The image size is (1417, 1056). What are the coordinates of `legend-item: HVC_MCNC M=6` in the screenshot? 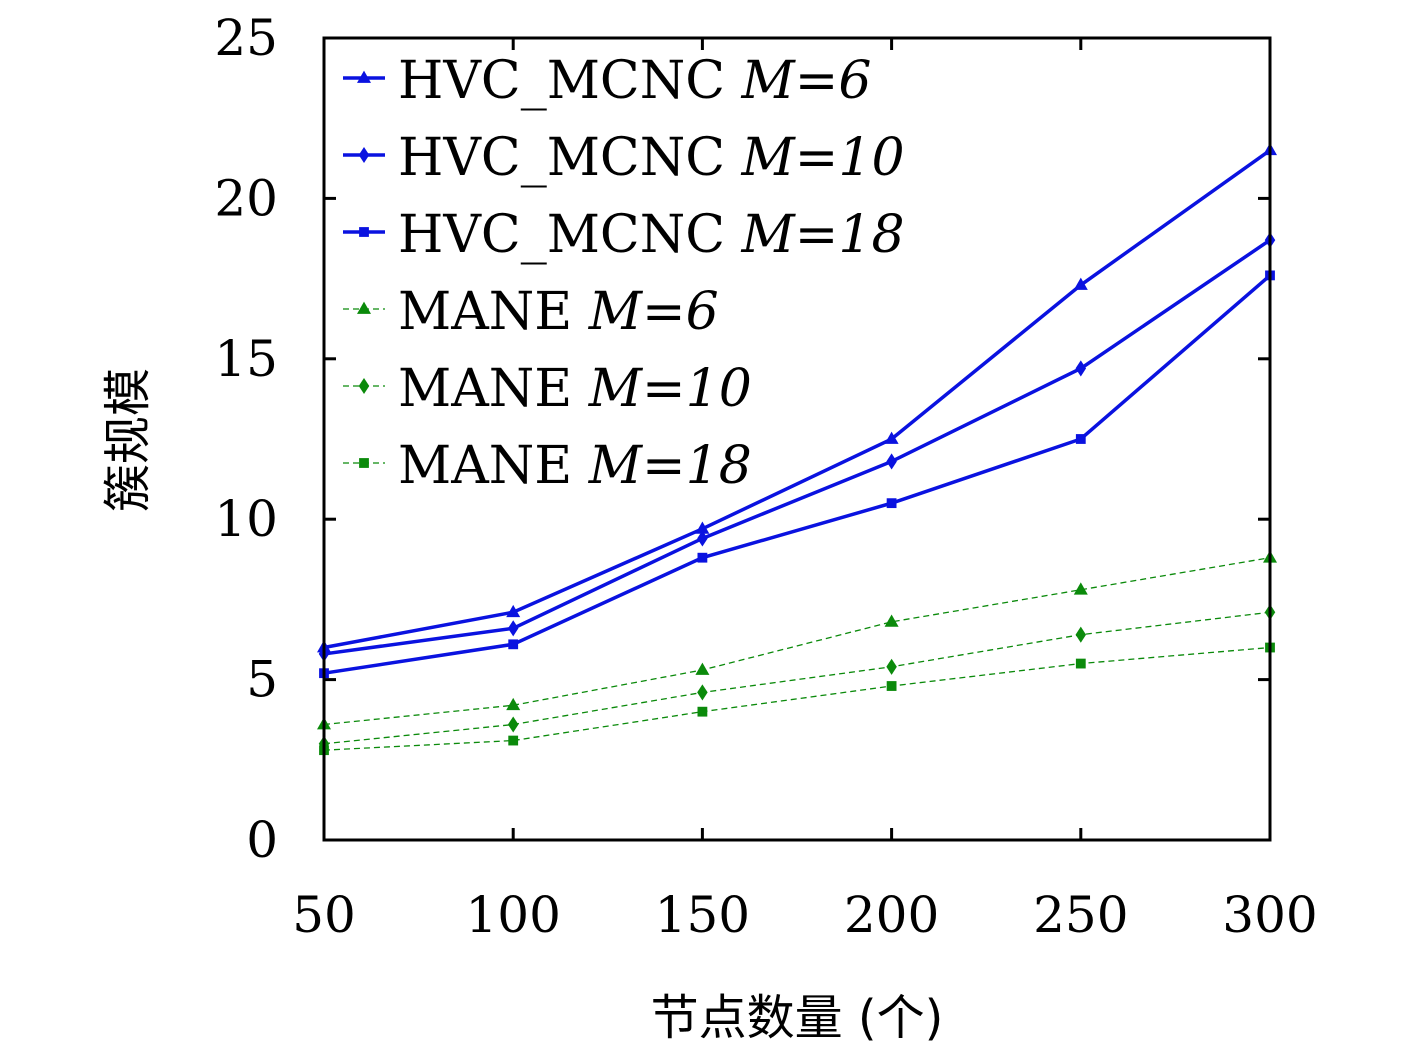 It's located at (607, 81).